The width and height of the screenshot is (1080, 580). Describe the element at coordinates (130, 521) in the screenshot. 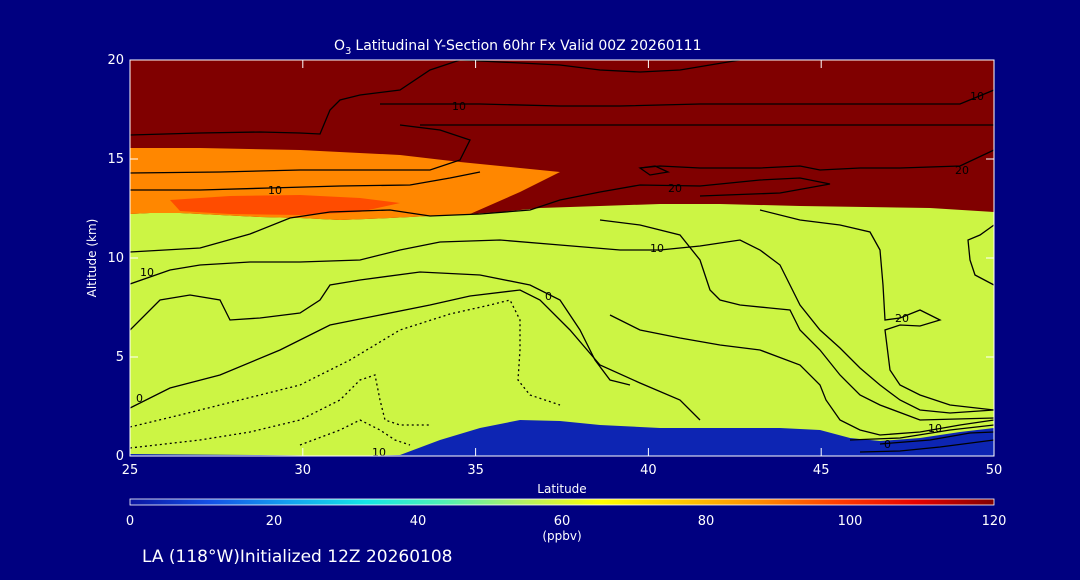

I see `colorbar-tick-label: 0` at that location.